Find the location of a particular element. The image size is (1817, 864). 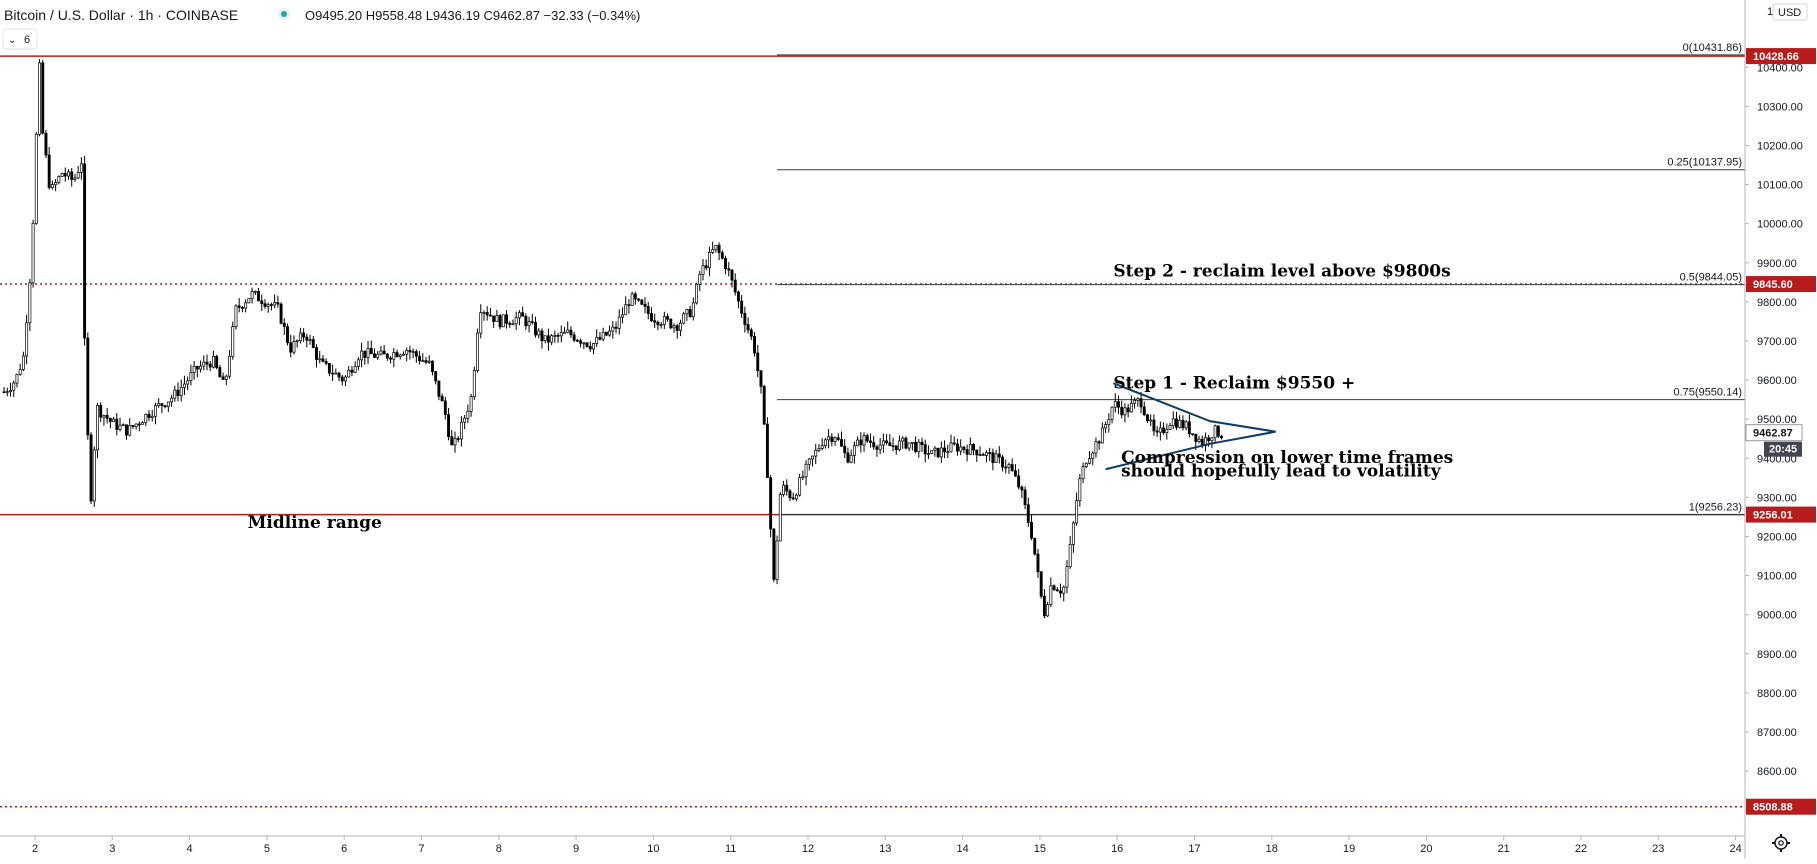

chart-annotation: Compression on lower time frames is located at coordinates (1287, 458).